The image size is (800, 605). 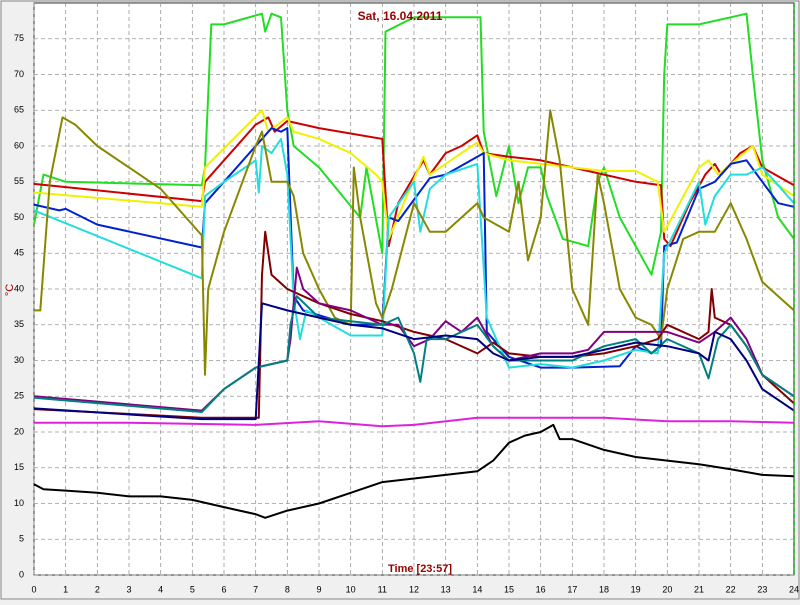 What do you see at coordinates (19, 110) in the screenshot?
I see `y-tick-label: 65` at bounding box center [19, 110].